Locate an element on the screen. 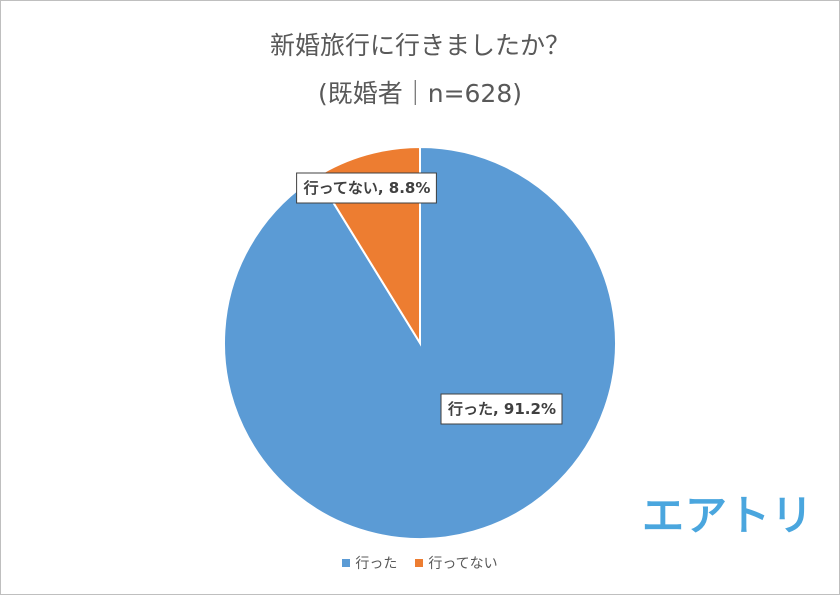  data-label-not-went-text: 行ってない, 8.8% is located at coordinates (367, 188).